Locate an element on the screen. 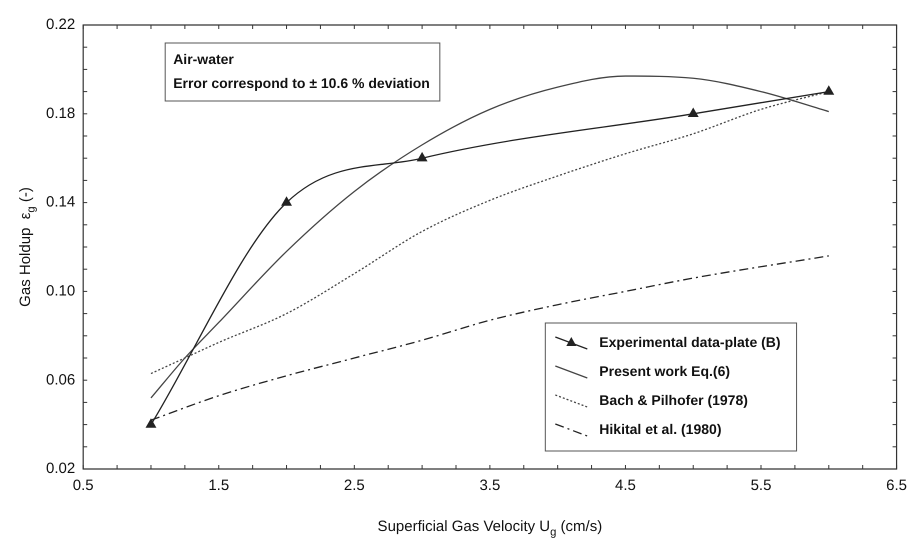 Image resolution: width=923 pixels, height=551 pixels. y-tick-label: 0.18 is located at coordinates (61, 113).